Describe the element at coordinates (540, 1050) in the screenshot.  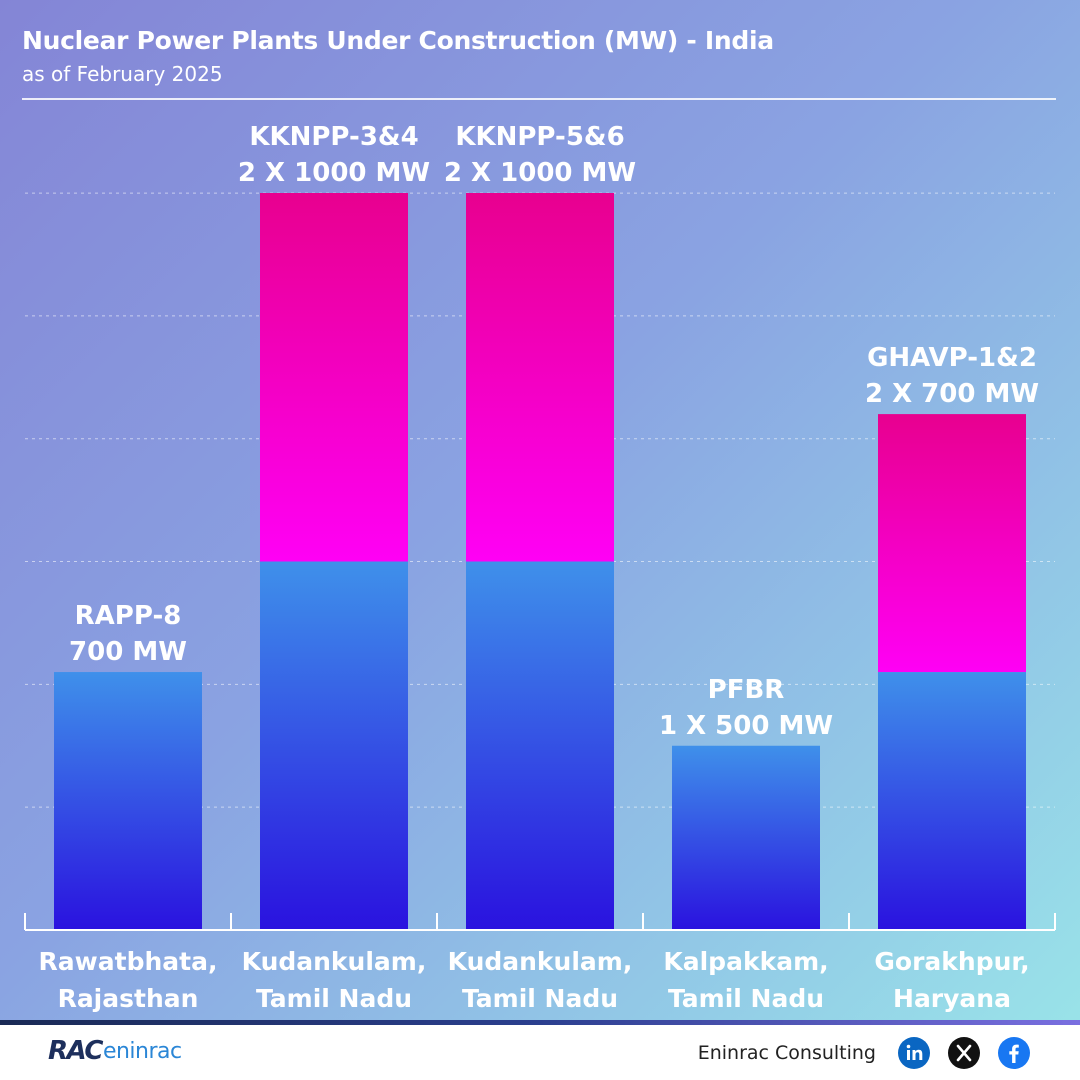
I see `footer: RAC eninrac Eninrac Consulting` at that location.